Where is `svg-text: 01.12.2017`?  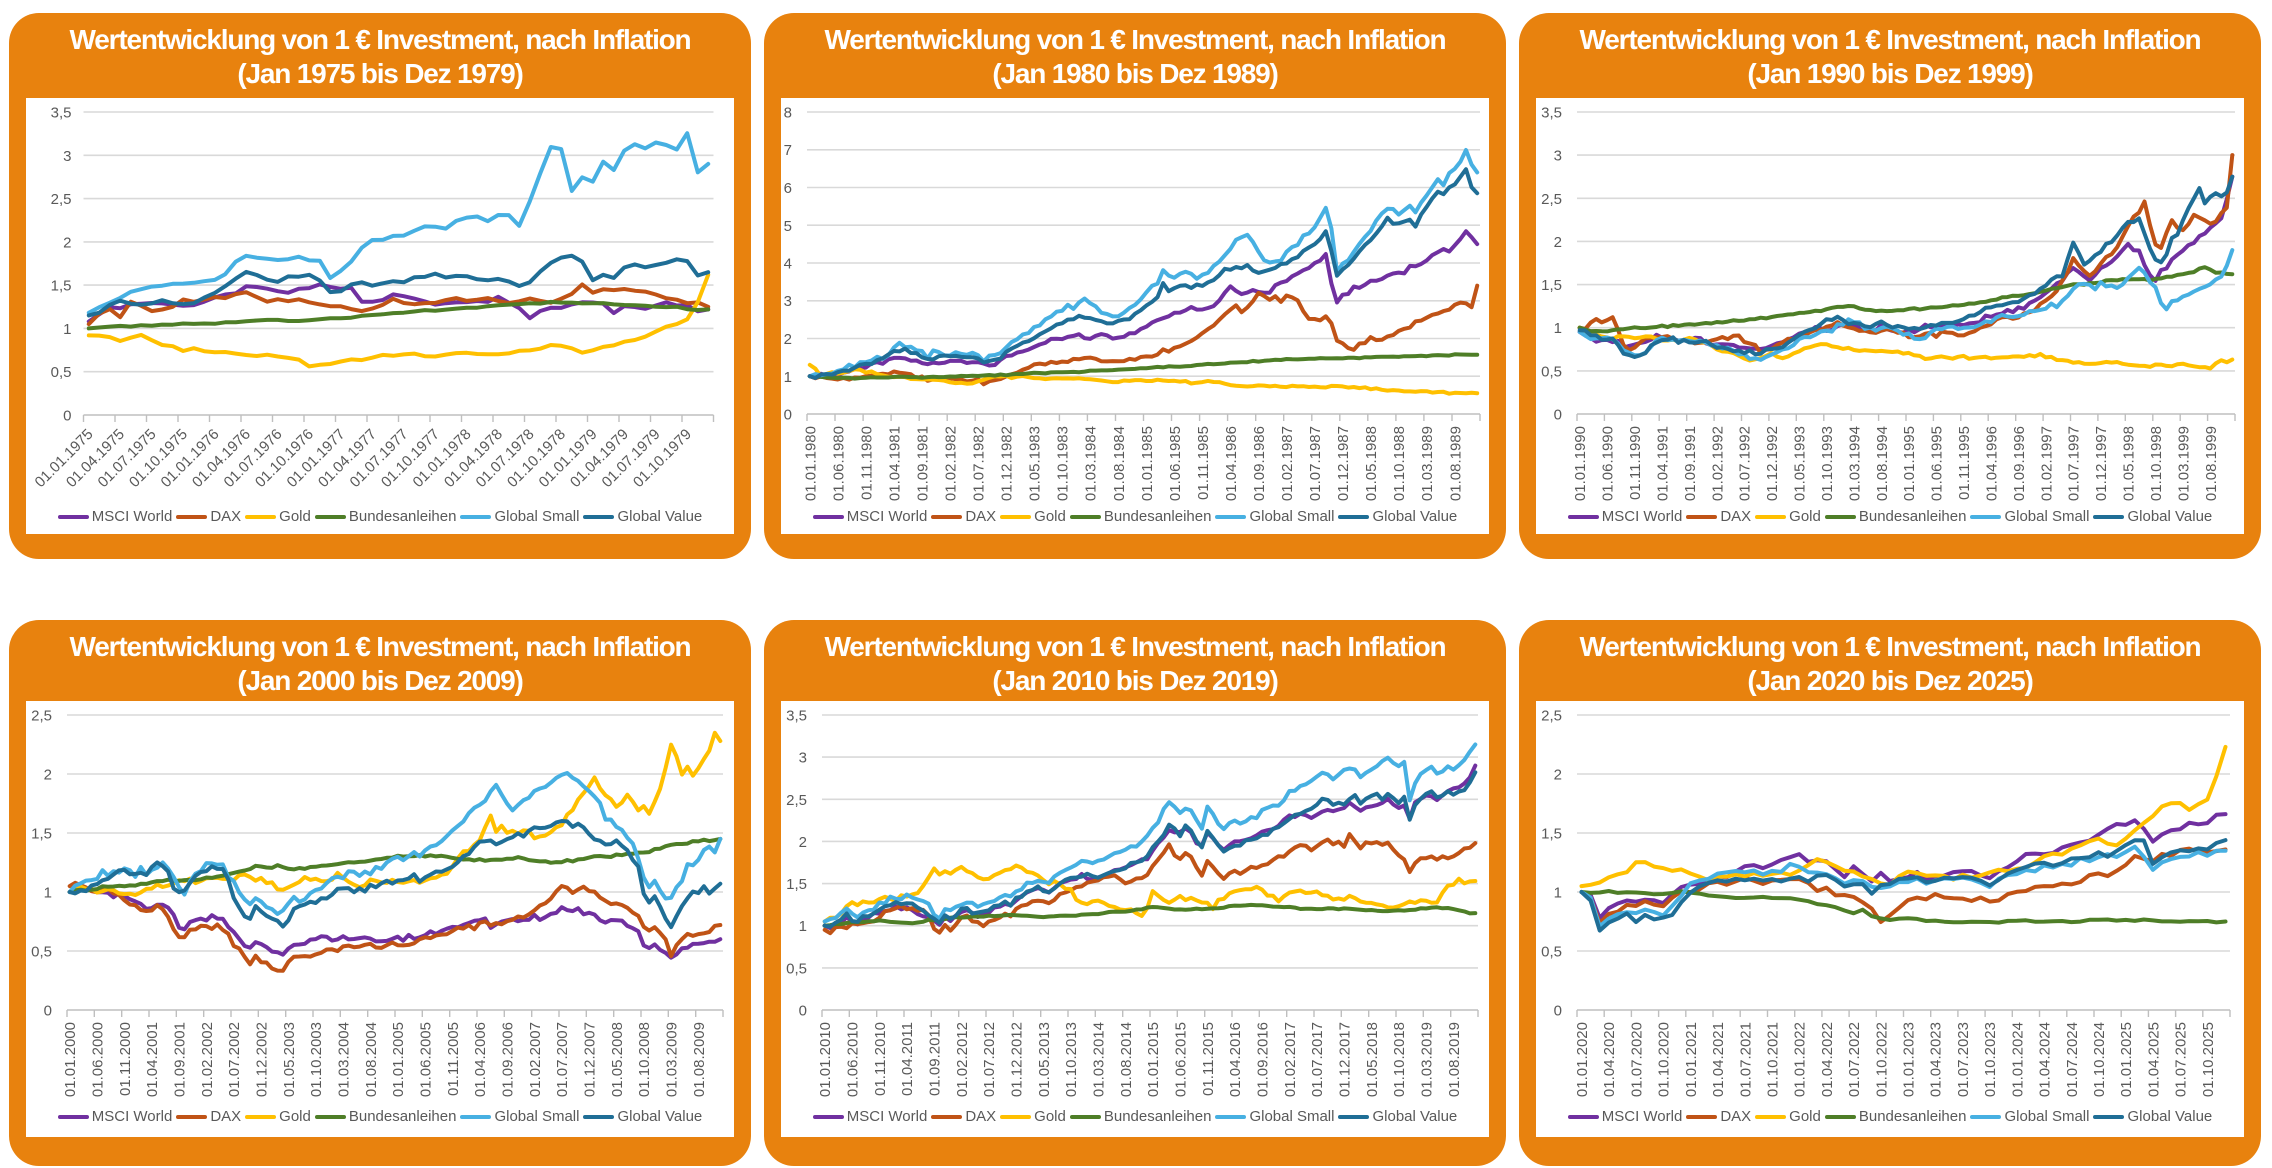 svg-text: 01.12.2017 is located at coordinates (1345, 1059).